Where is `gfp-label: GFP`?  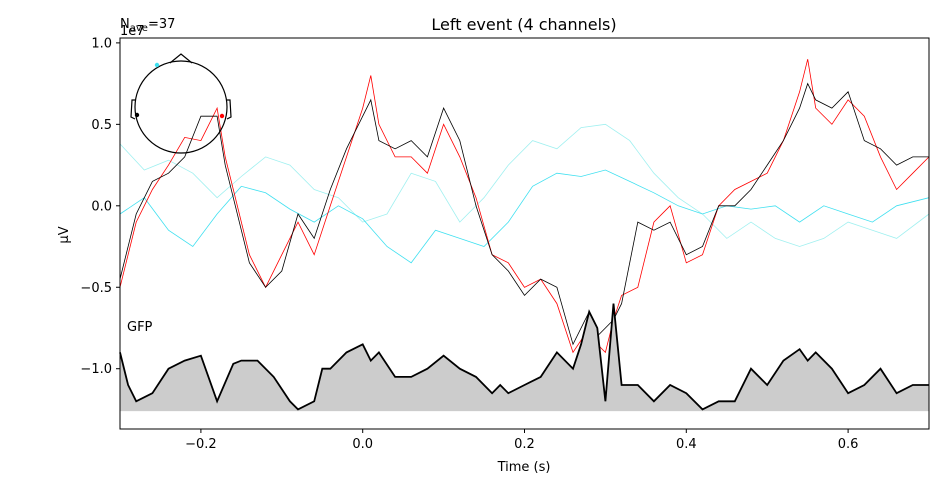
gfp-label: GFP is located at coordinates (140, 327).